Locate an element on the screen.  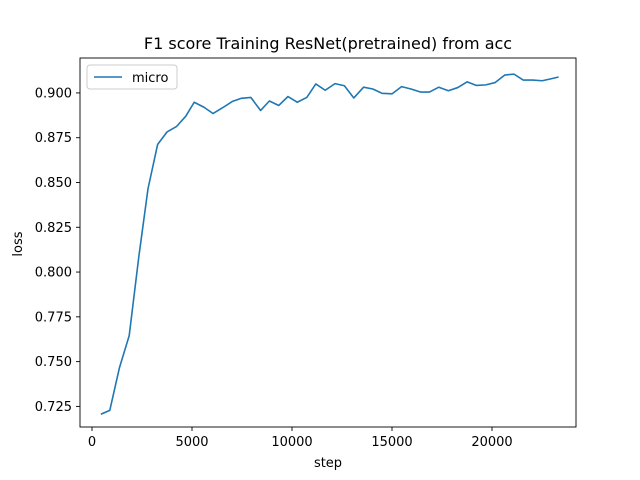
y-tick-label: 0.750 is located at coordinates (53, 362).